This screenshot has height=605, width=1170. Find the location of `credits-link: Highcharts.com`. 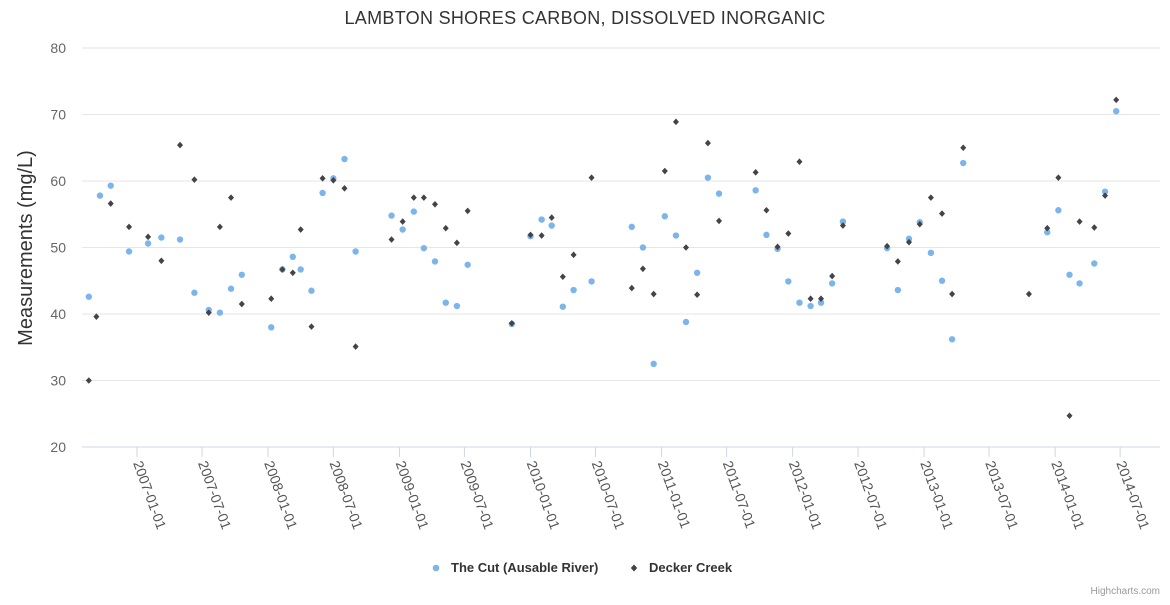

credits-link: Highcharts.com is located at coordinates (1125, 591).